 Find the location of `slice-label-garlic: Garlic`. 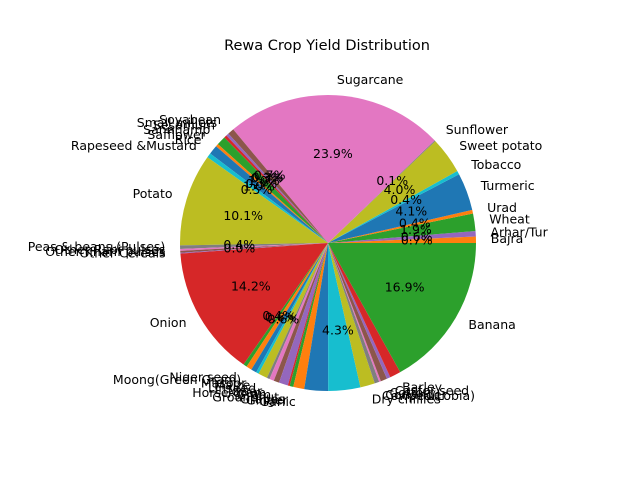

slice-label-garlic: Garlic is located at coordinates (277, 401).